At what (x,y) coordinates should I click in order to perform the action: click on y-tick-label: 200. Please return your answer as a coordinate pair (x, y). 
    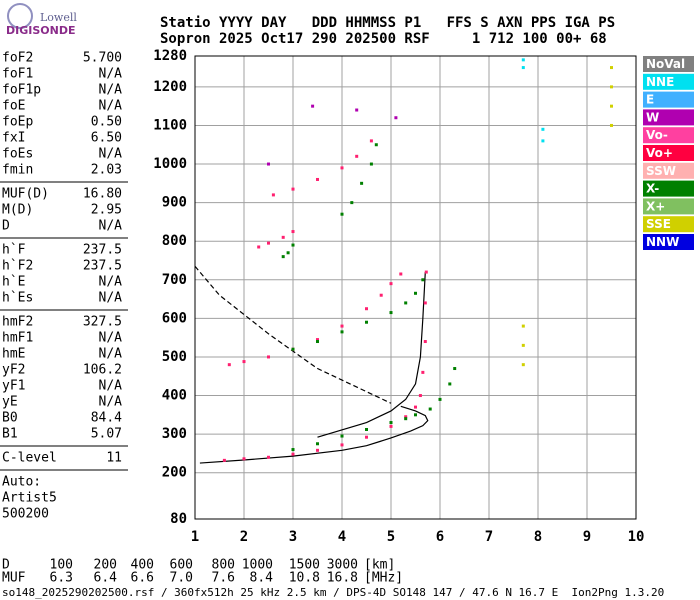
    Looking at the image, I should click on (174, 473).